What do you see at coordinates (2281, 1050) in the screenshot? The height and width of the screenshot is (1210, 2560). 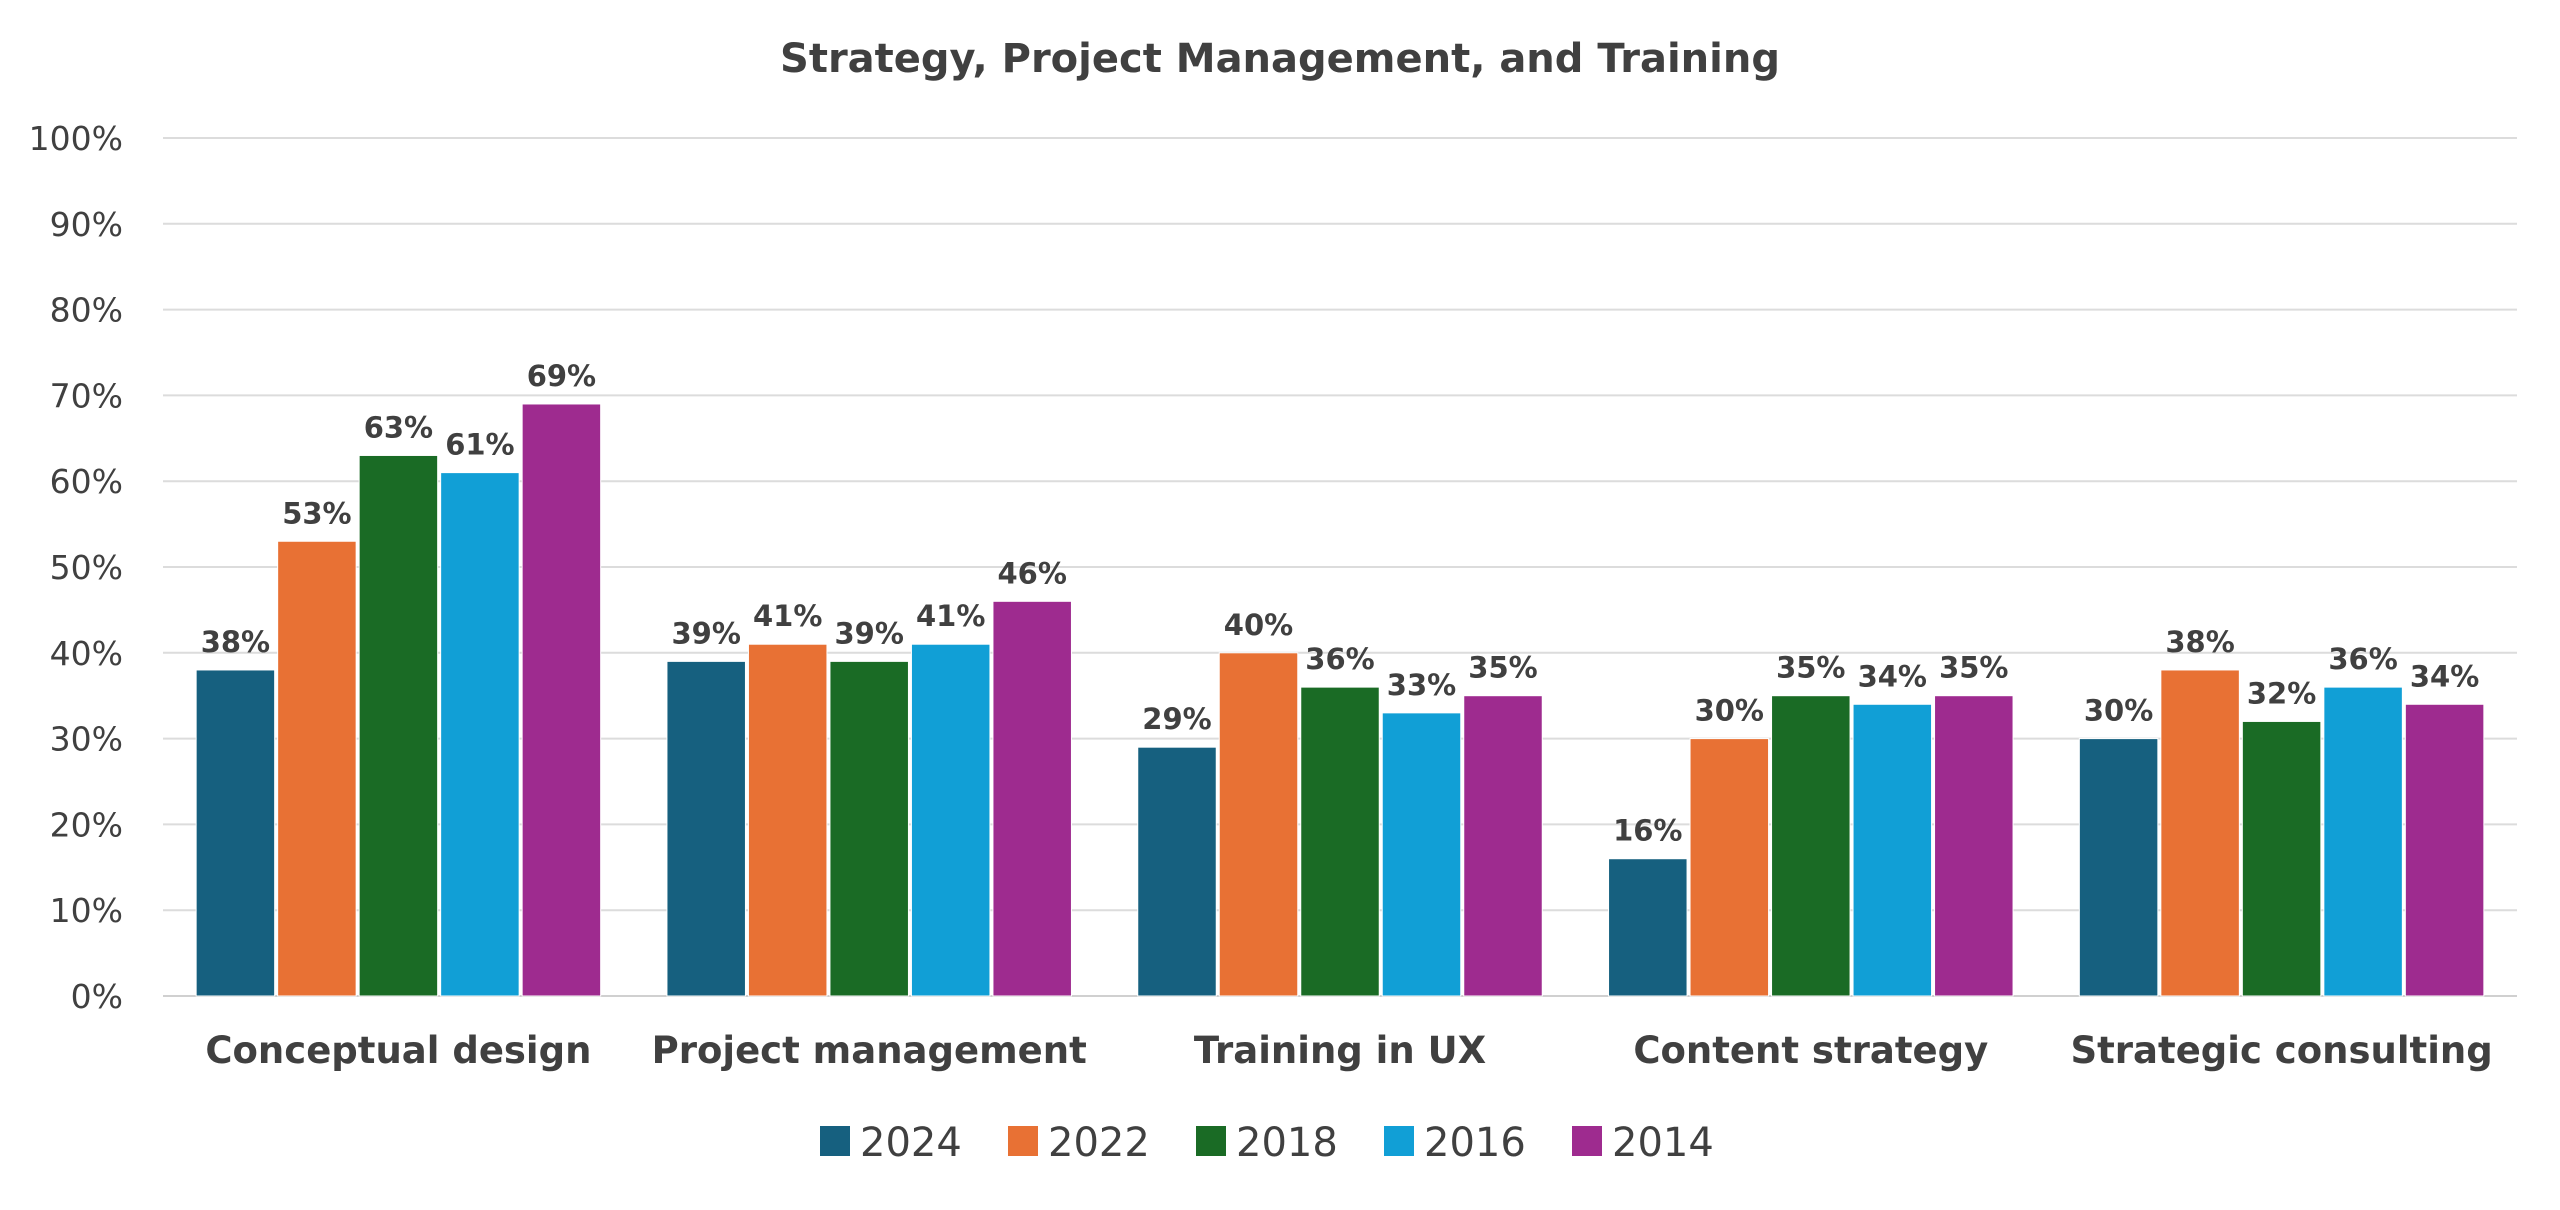 I see `x-tick-label: Strategic consulting` at bounding box center [2281, 1050].